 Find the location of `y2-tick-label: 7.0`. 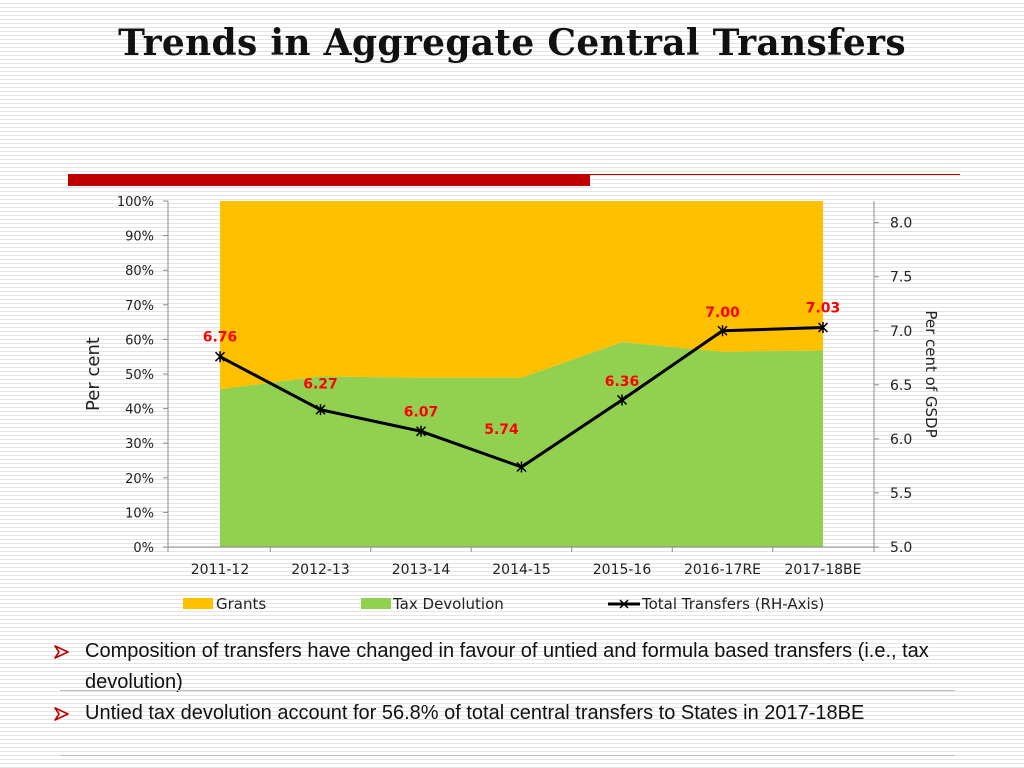

y2-tick-label: 7.0 is located at coordinates (901, 332).